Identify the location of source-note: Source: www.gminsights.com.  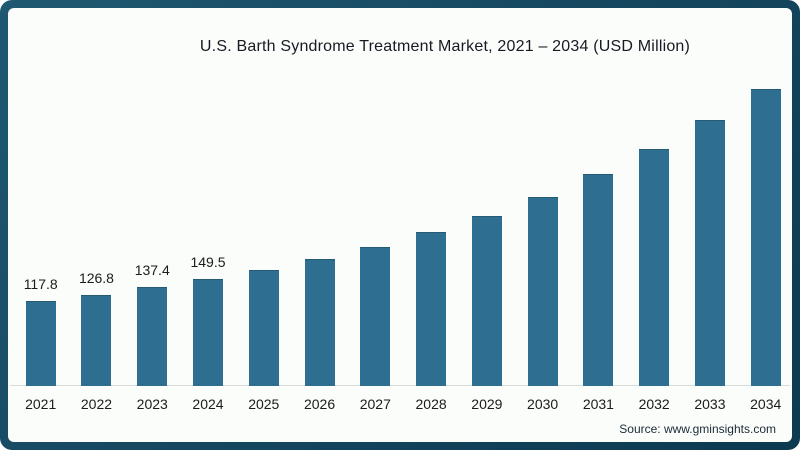
(697, 429).